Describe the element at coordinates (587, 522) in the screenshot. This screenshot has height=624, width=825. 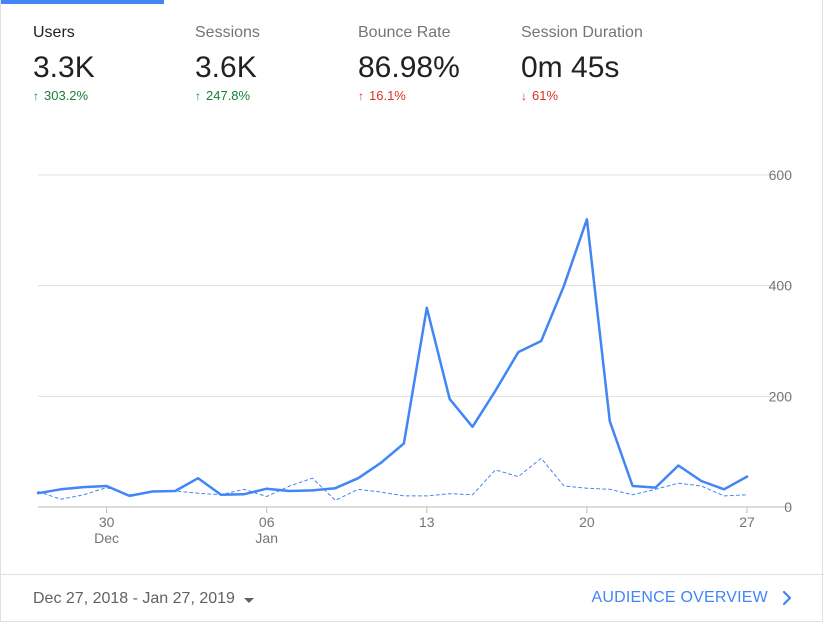
I see `x-tick-label: 20` at that location.